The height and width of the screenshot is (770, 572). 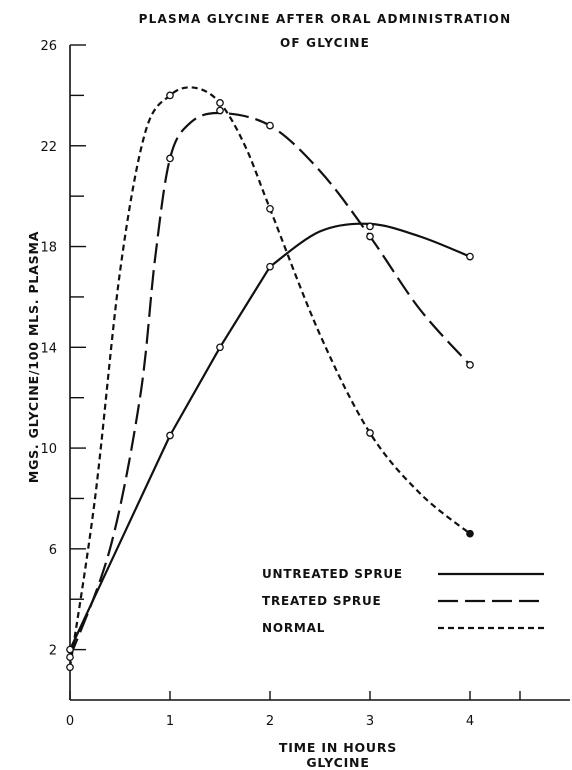 I want to click on y-tick-label: 22, so click(x=48, y=147).